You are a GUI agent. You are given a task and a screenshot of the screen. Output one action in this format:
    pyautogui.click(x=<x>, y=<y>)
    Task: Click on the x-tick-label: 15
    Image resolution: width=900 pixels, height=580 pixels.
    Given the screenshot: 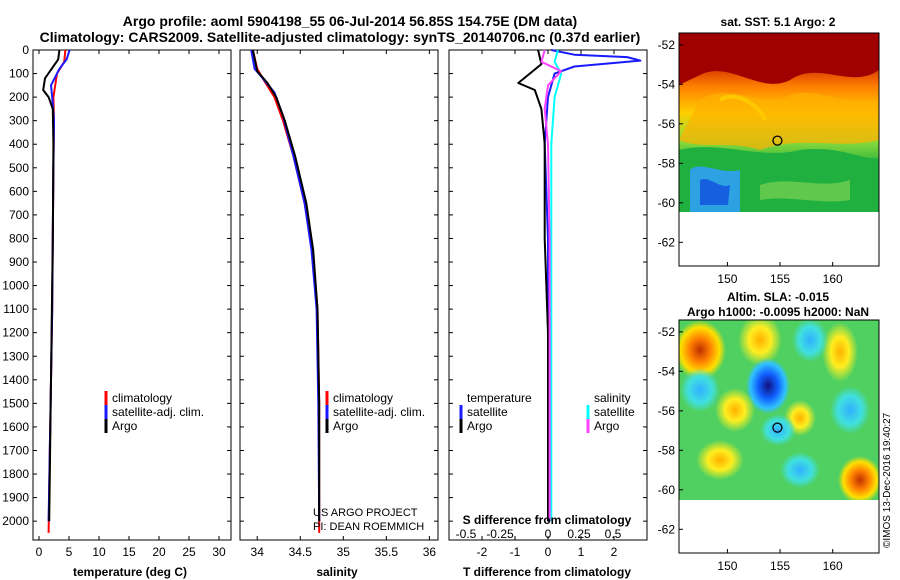 What is the action you would take?
    pyautogui.click(x=129, y=552)
    